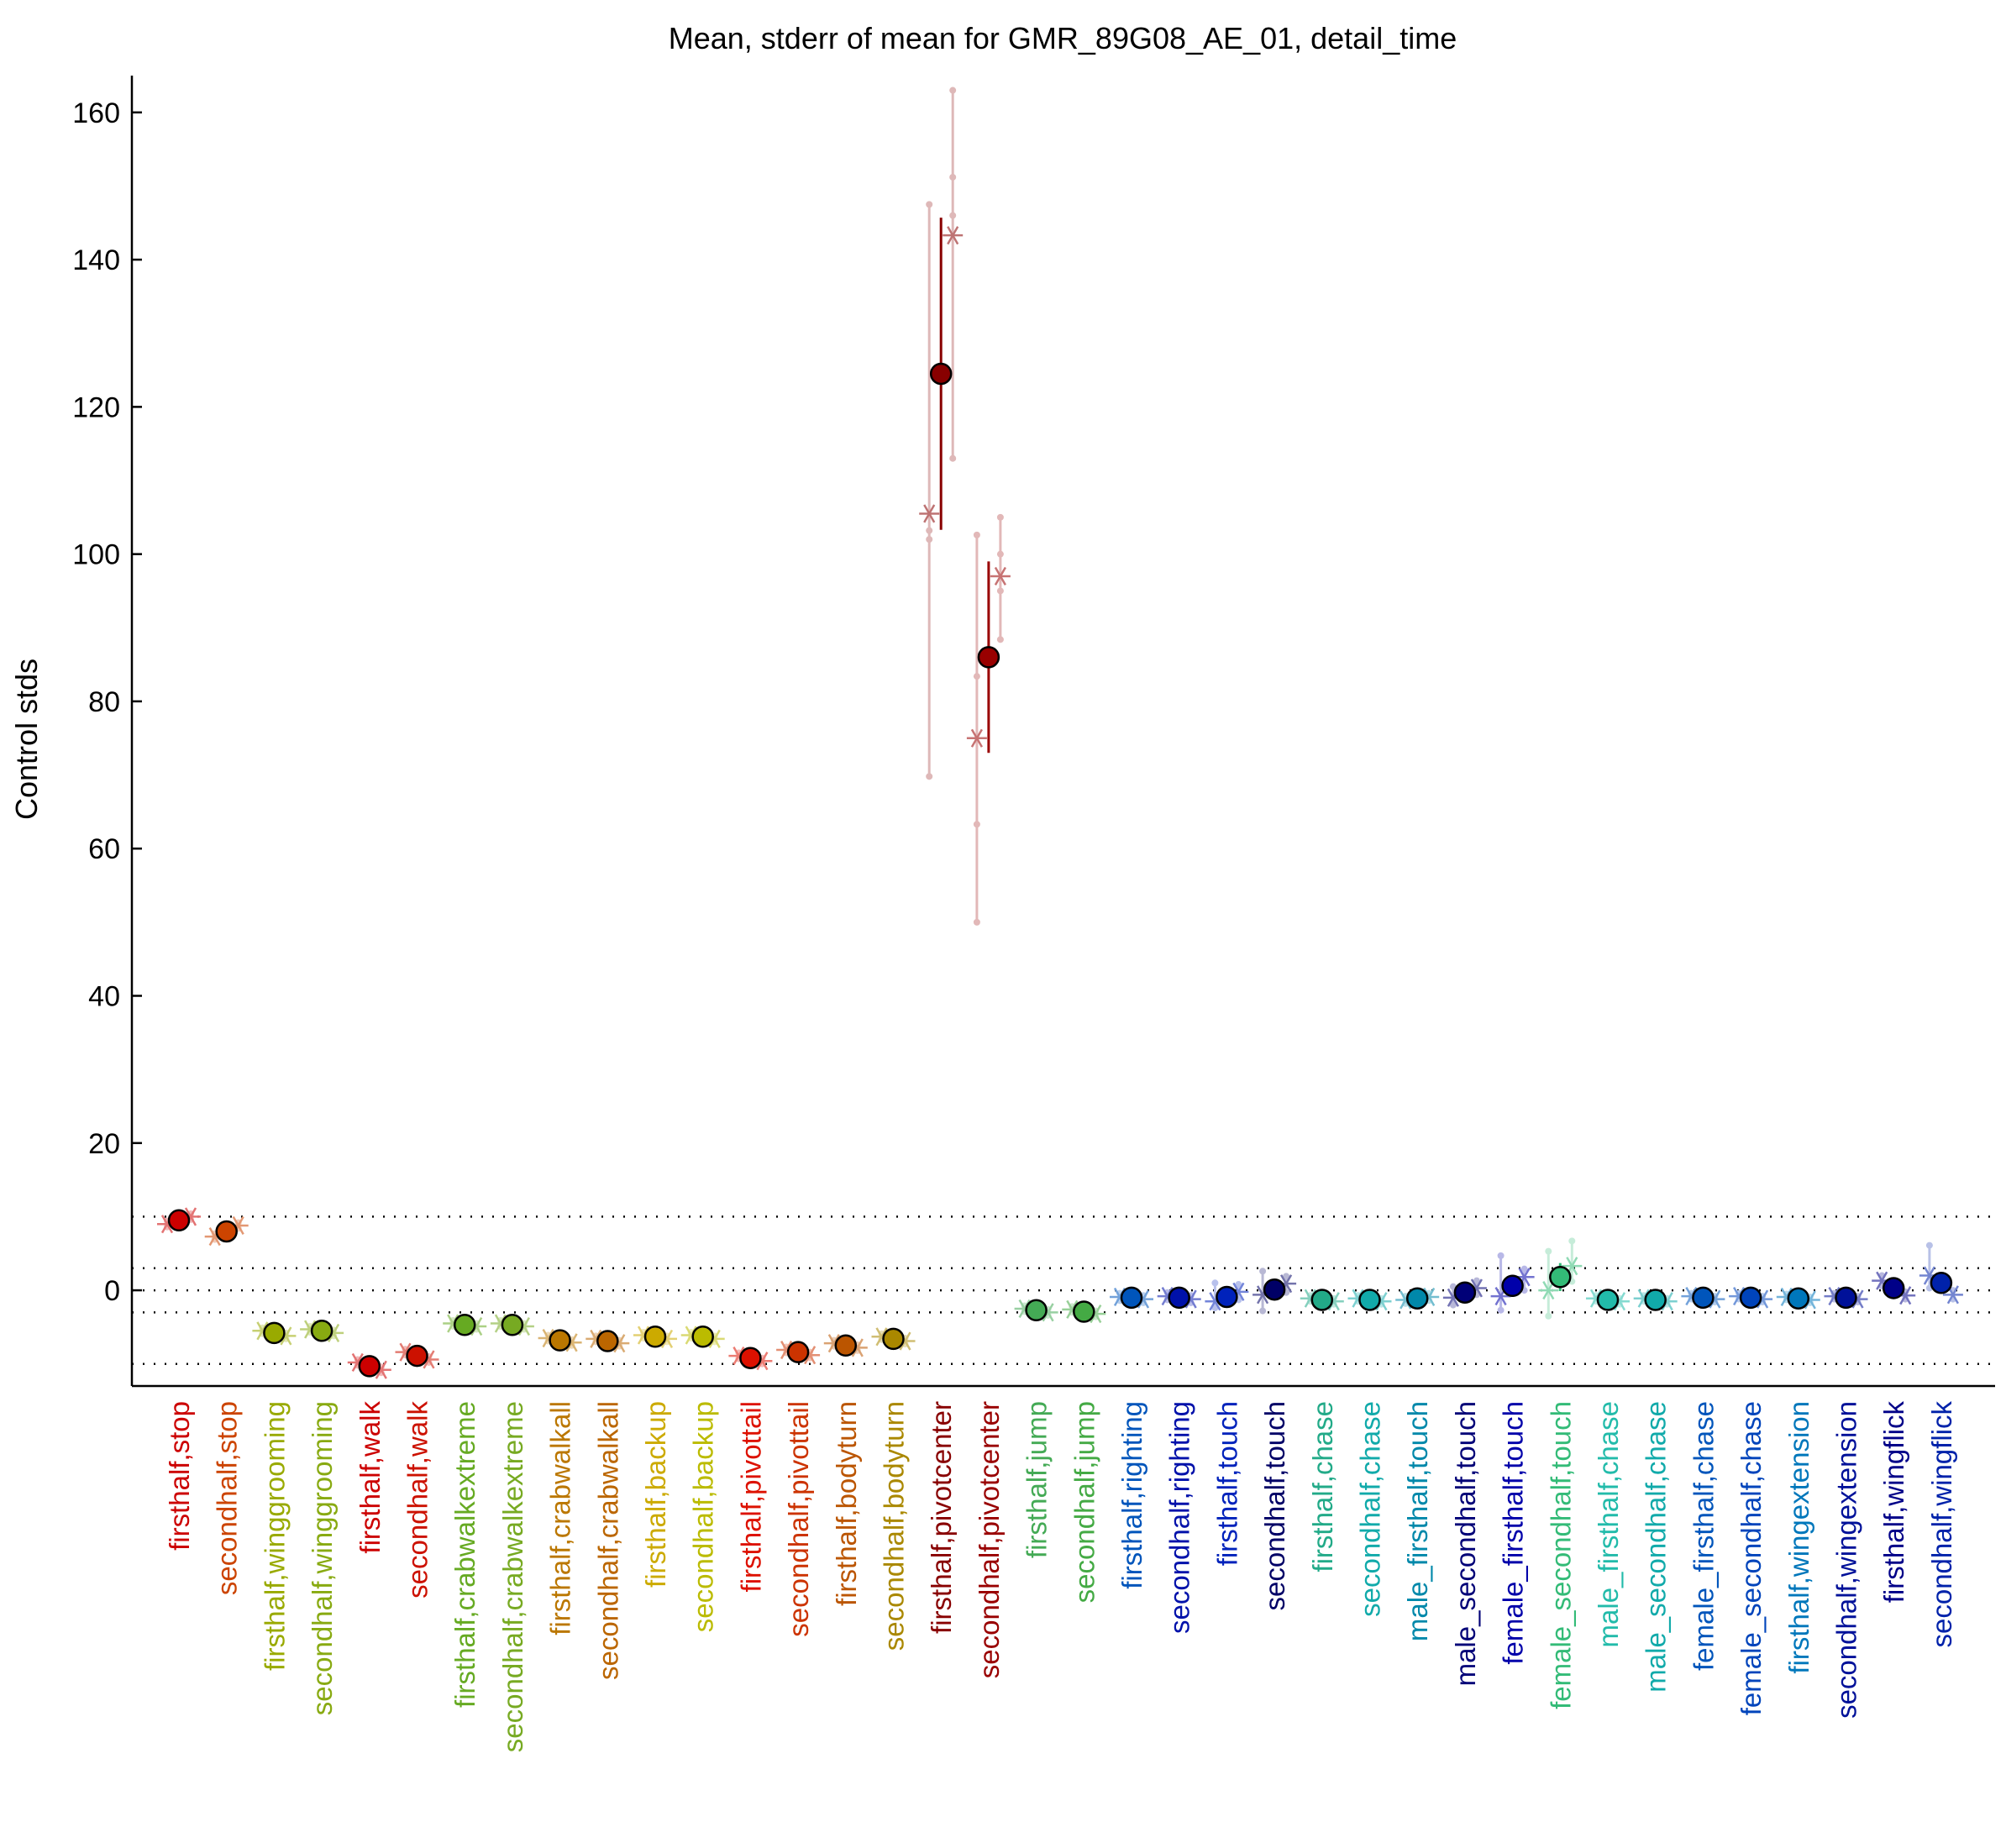 This screenshot has height=1848, width=2006. I want to click on y-tick-label: 40, so click(104, 997).